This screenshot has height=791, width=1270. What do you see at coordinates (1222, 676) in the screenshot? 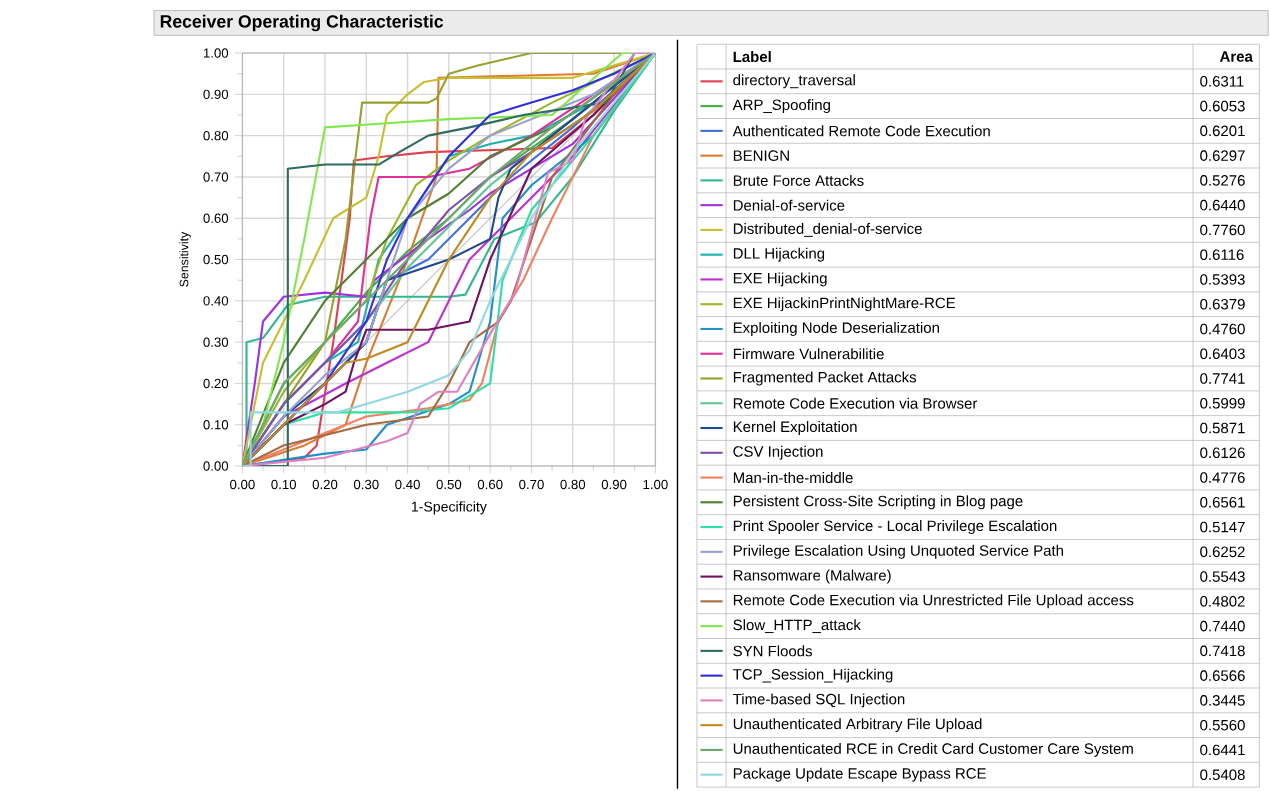
I see `text: 0.6566` at bounding box center [1222, 676].